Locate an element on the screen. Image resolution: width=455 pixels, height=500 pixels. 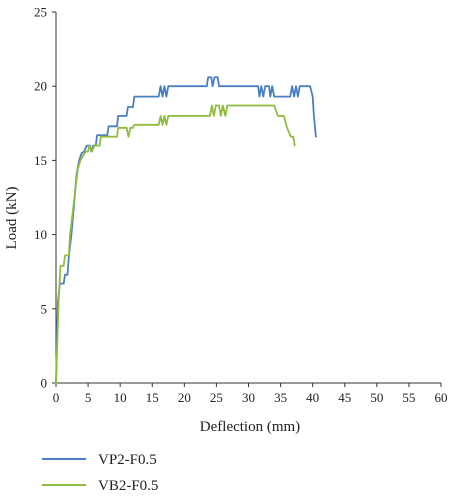
x-tick-label: 60 is located at coordinates (441, 397).